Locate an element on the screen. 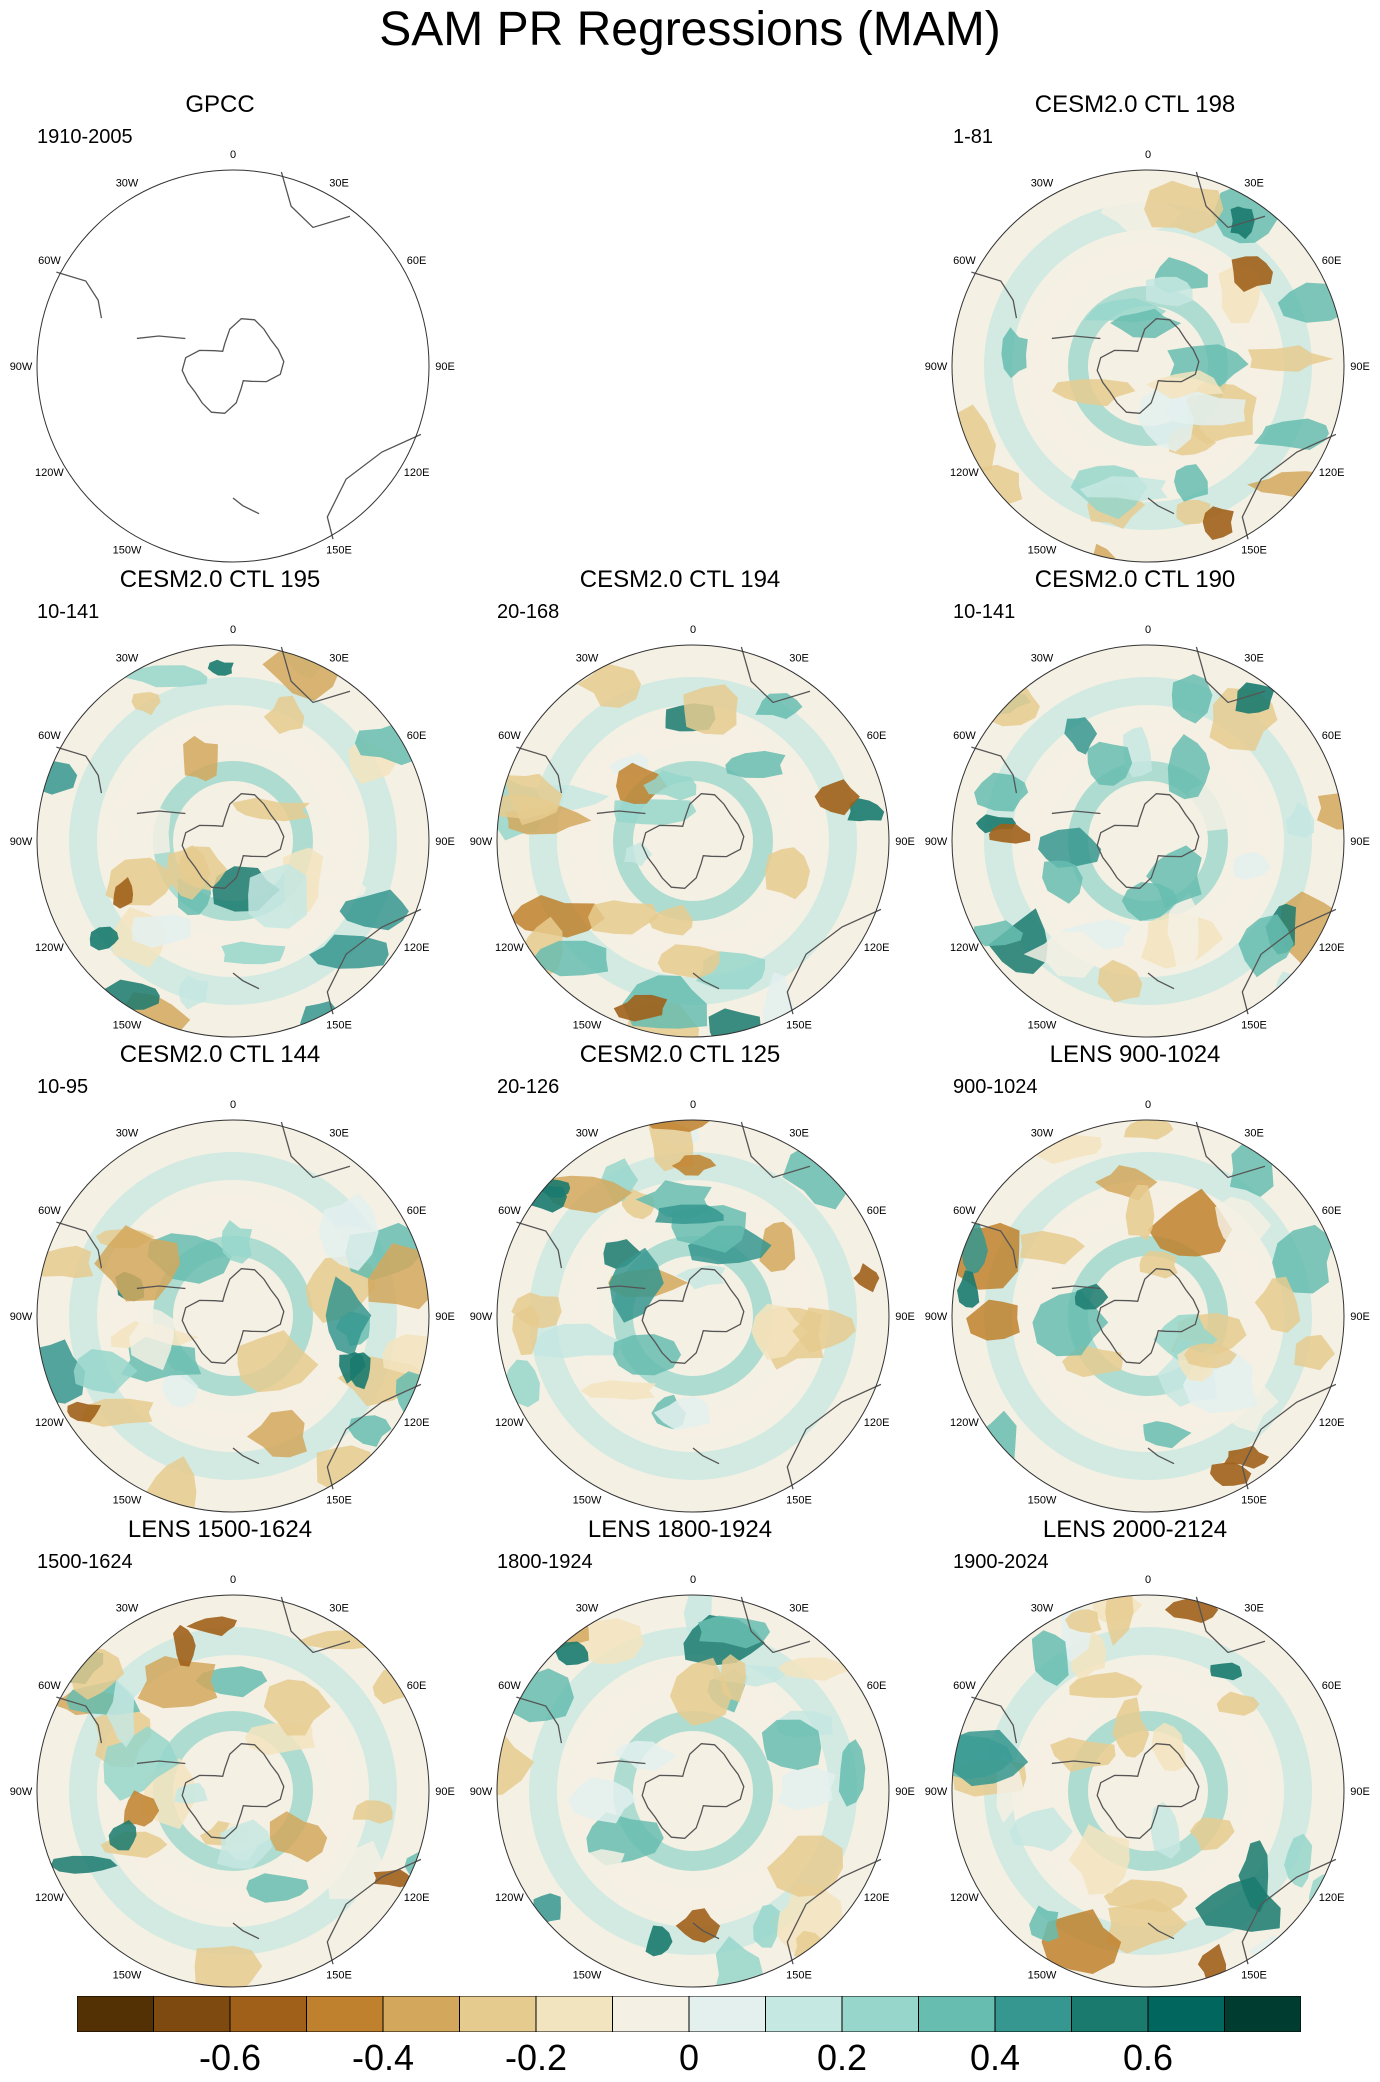 The height and width of the screenshot is (2082, 1380). colorbar-tick-label: 0.4 is located at coordinates (995, 2057).